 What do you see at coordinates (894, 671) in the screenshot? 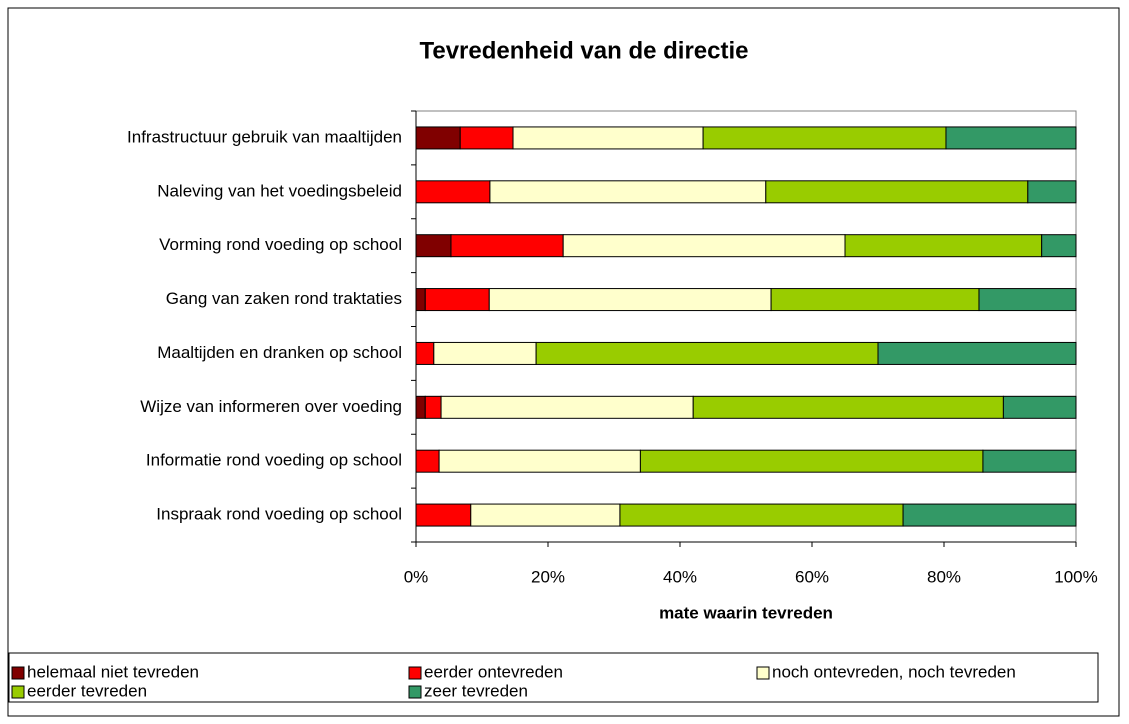
I see `legend-label: noch ontevreden, noch tevreden` at bounding box center [894, 671].